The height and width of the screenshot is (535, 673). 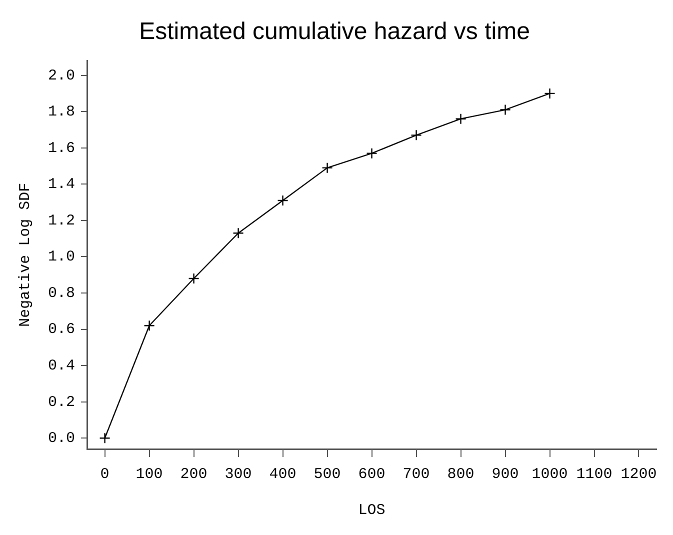 What do you see at coordinates (238, 474) in the screenshot?
I see `x-tick-label: 300` at bounding box center [238, 474].